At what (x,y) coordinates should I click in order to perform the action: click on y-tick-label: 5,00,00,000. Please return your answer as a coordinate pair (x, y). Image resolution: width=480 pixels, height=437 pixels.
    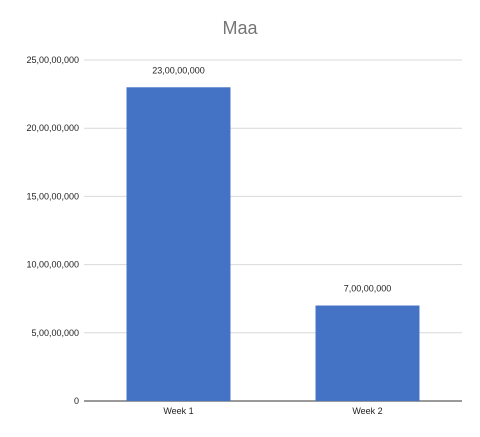
    Looking at the image, I should click on (55, 333).